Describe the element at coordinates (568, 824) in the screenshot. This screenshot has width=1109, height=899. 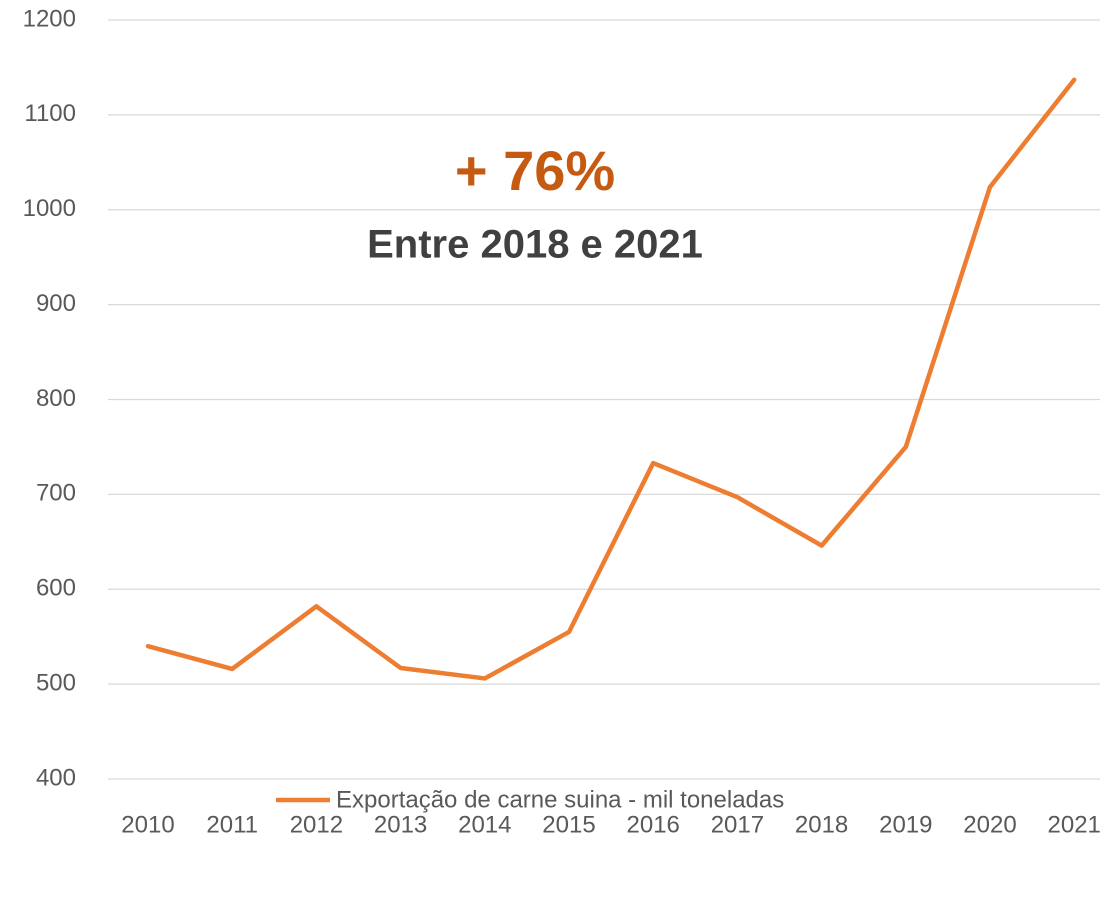
I see `x-tick-label: 2015` at that location.